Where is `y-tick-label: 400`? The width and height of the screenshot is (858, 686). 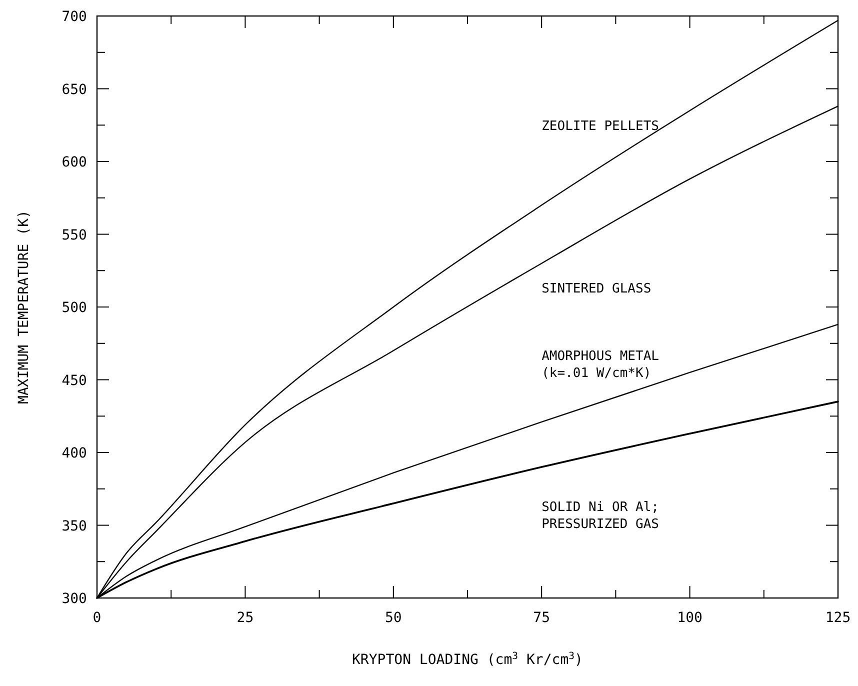
y-tick-label: 400 is located at coordinates (74, 454).